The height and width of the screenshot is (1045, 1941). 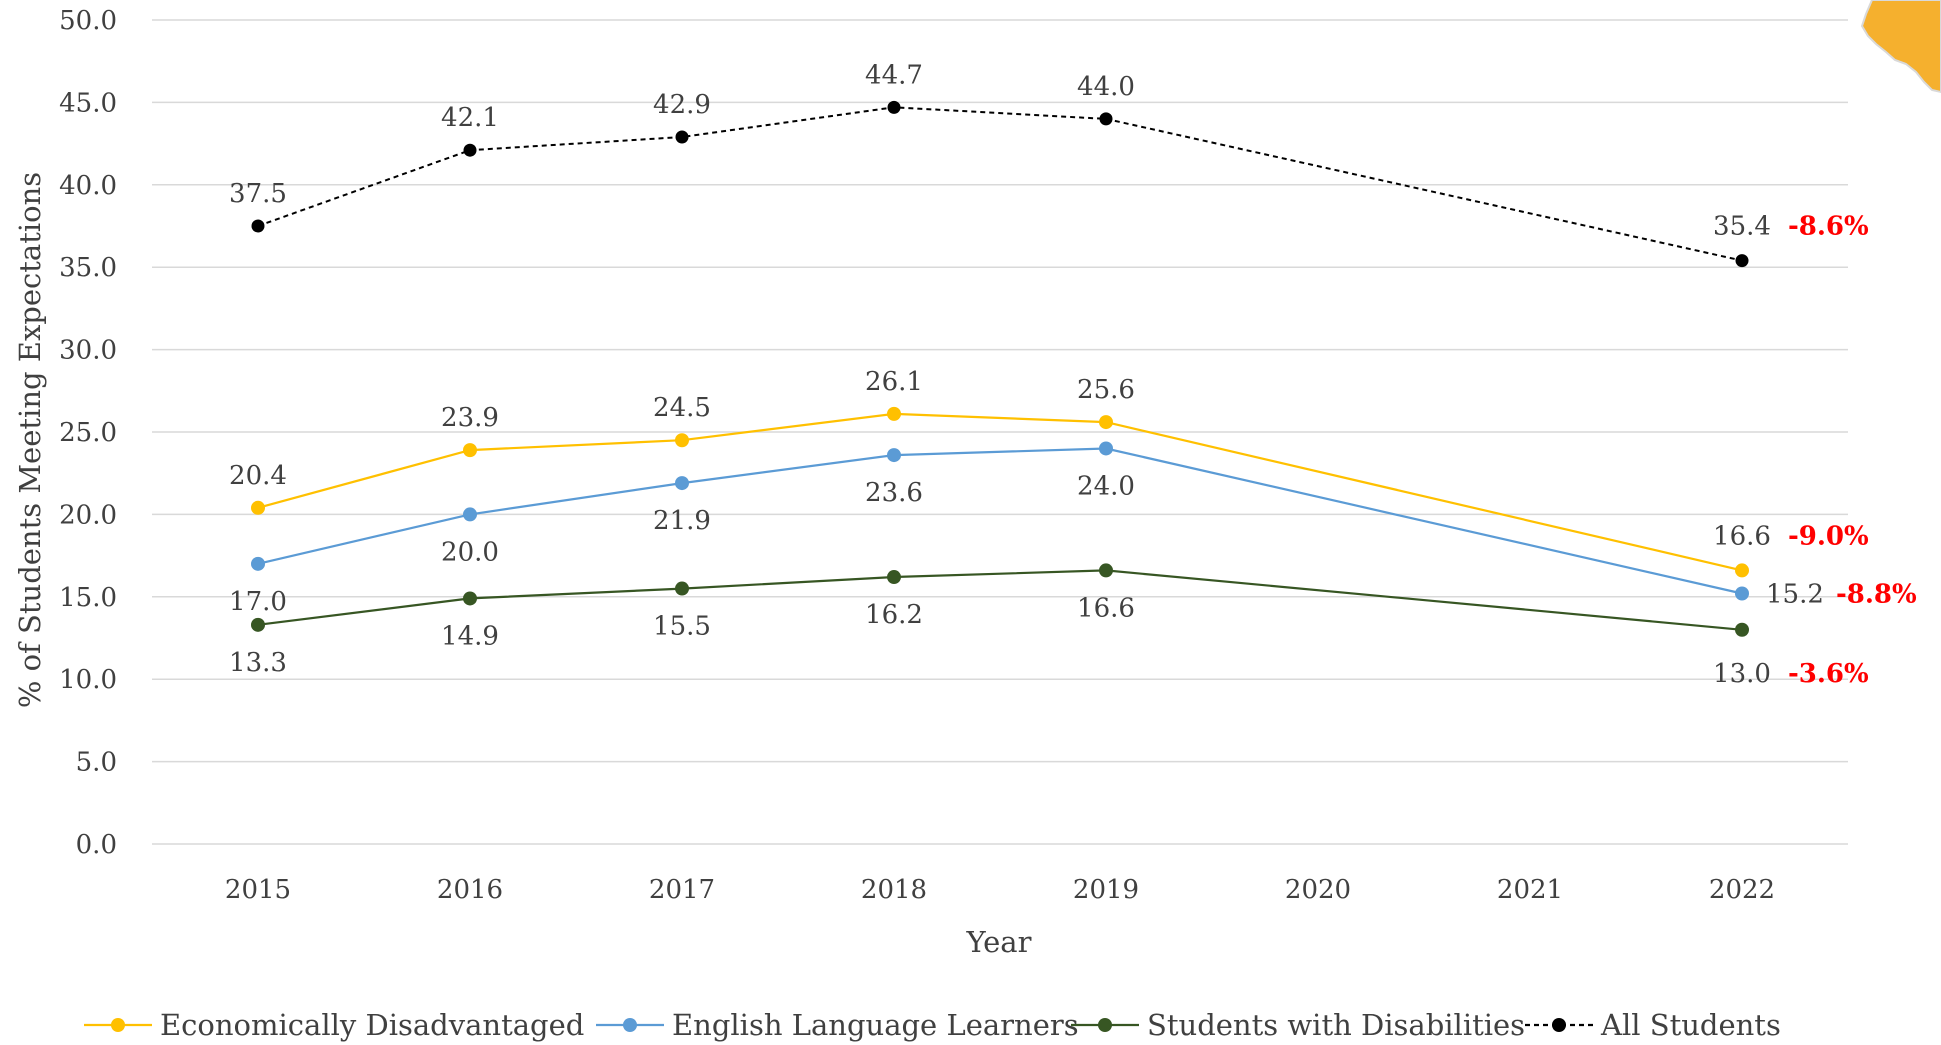 What do you see at coordinates (372, 1025) in the screenshot?
I see `legend-label: Economically Disadvantaged` at bounding box center [372, 1025].